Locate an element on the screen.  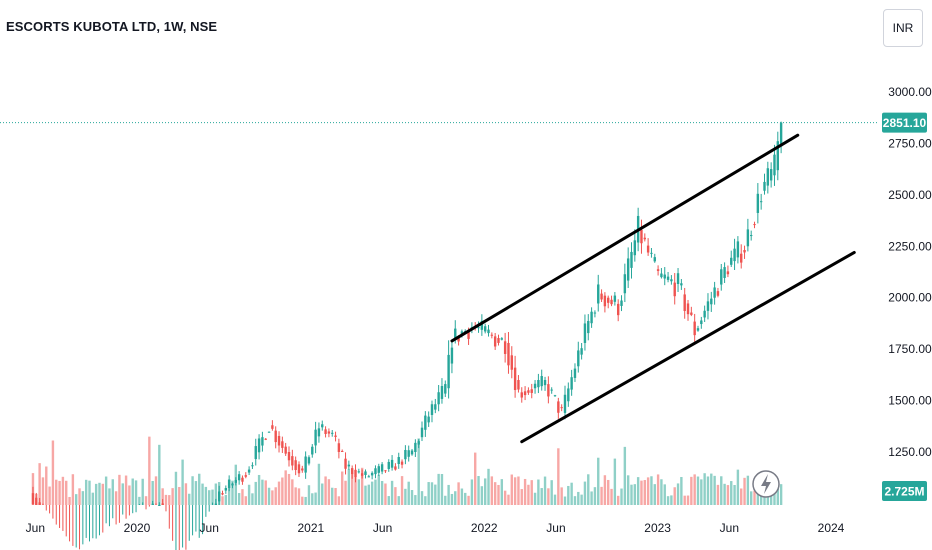
last-volume-value: 2.725M is located at coordinates (904, 492).